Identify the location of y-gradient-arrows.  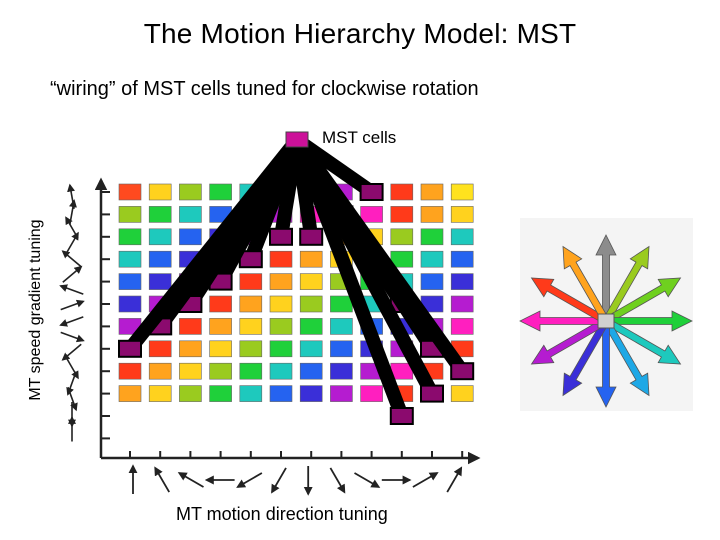
(72, 312).